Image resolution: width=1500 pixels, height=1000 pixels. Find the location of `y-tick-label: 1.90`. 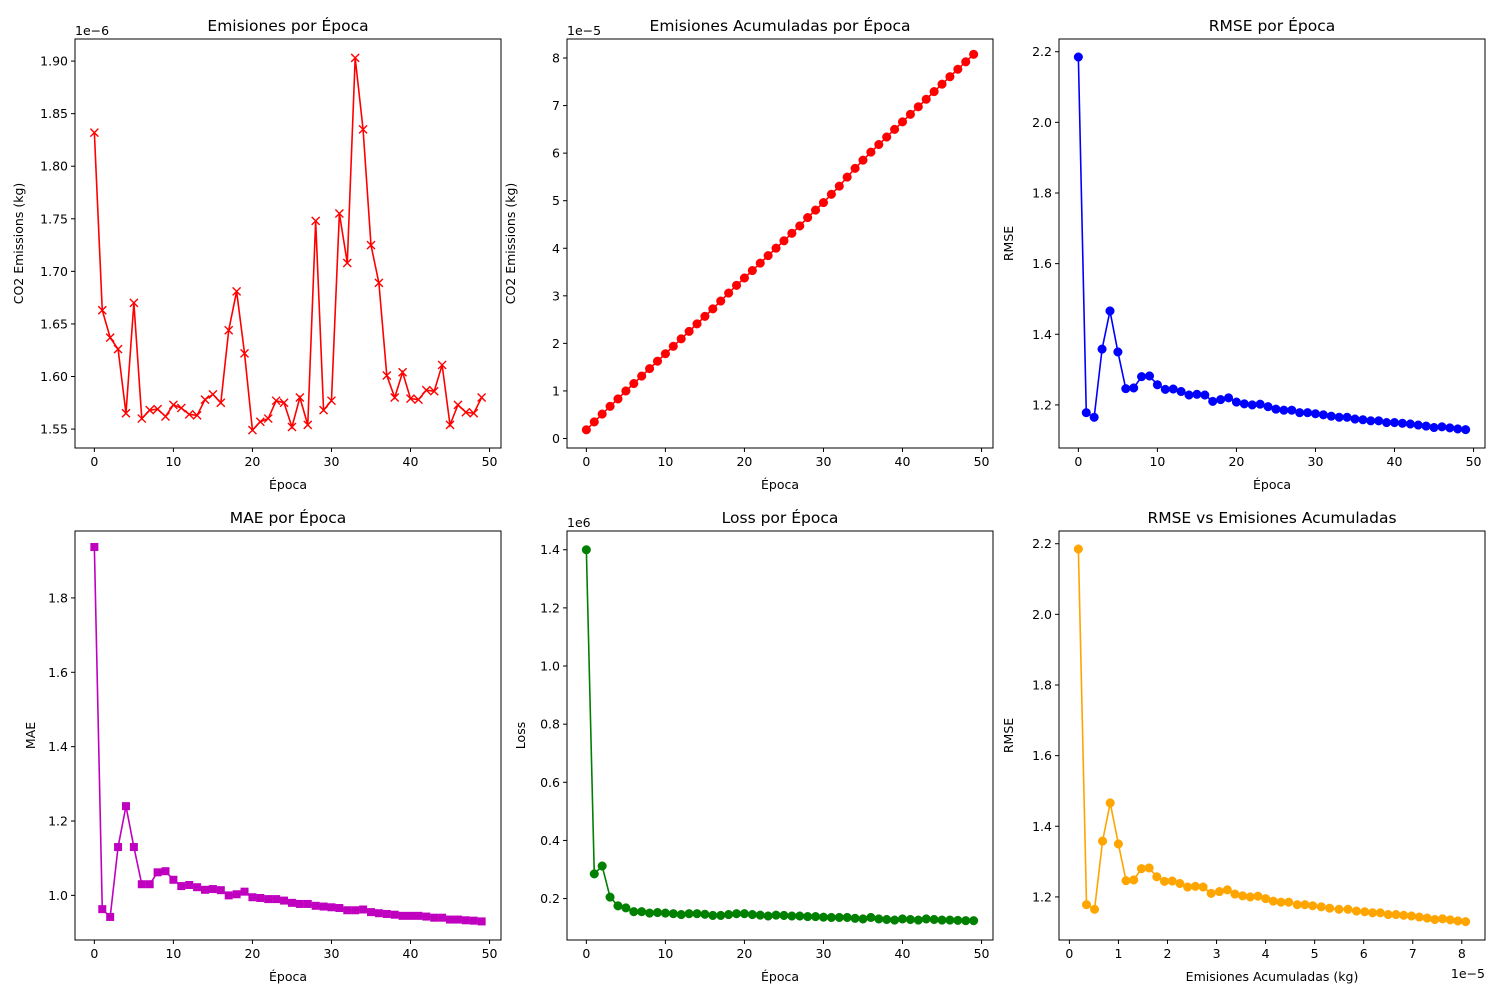

y-tick-label: 1.90 is located at coordinates (54, 61).